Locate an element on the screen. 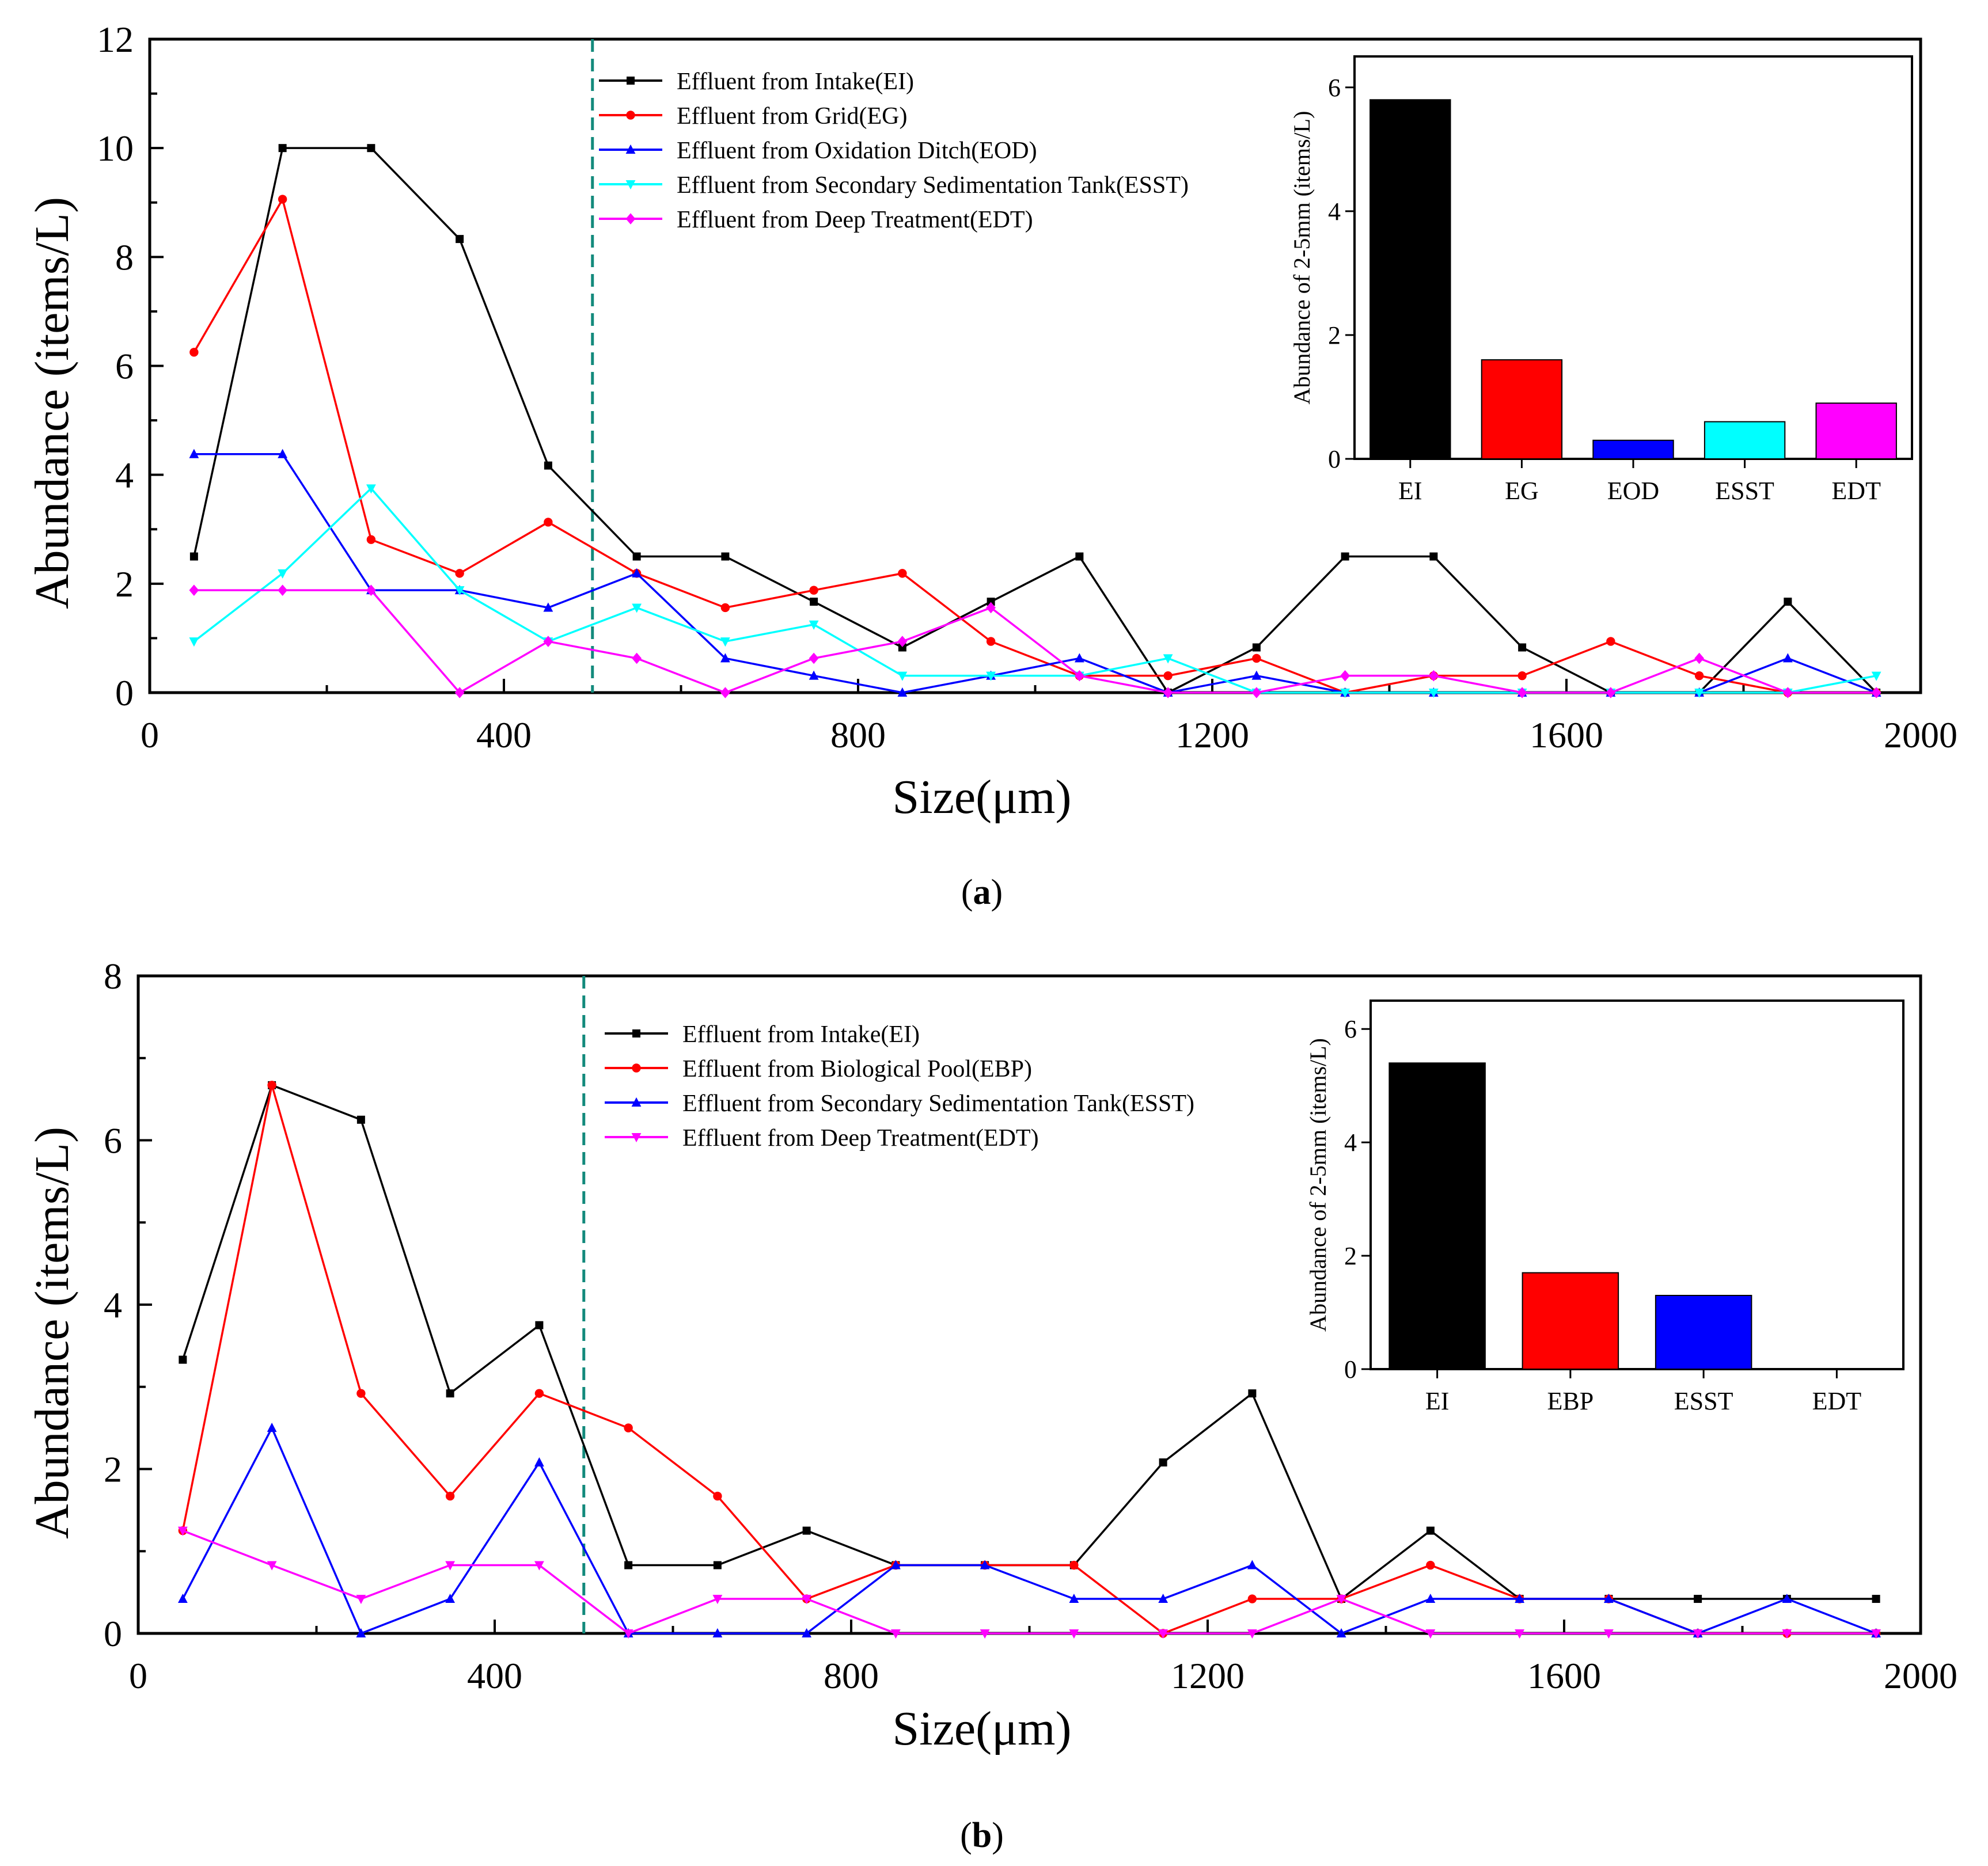 The height and width of the screenshot is (1866, 1988). y-tick-label: 6 is located at coordinates (113, 1140).